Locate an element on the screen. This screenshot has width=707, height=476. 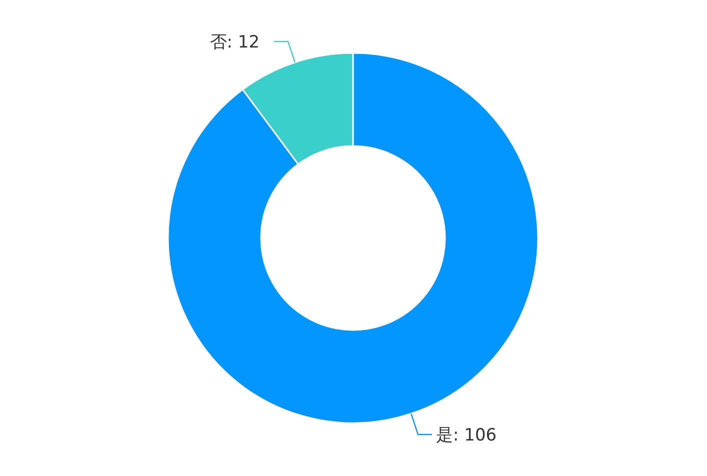
data-label: : 106 is located at coordinates (475, 436).